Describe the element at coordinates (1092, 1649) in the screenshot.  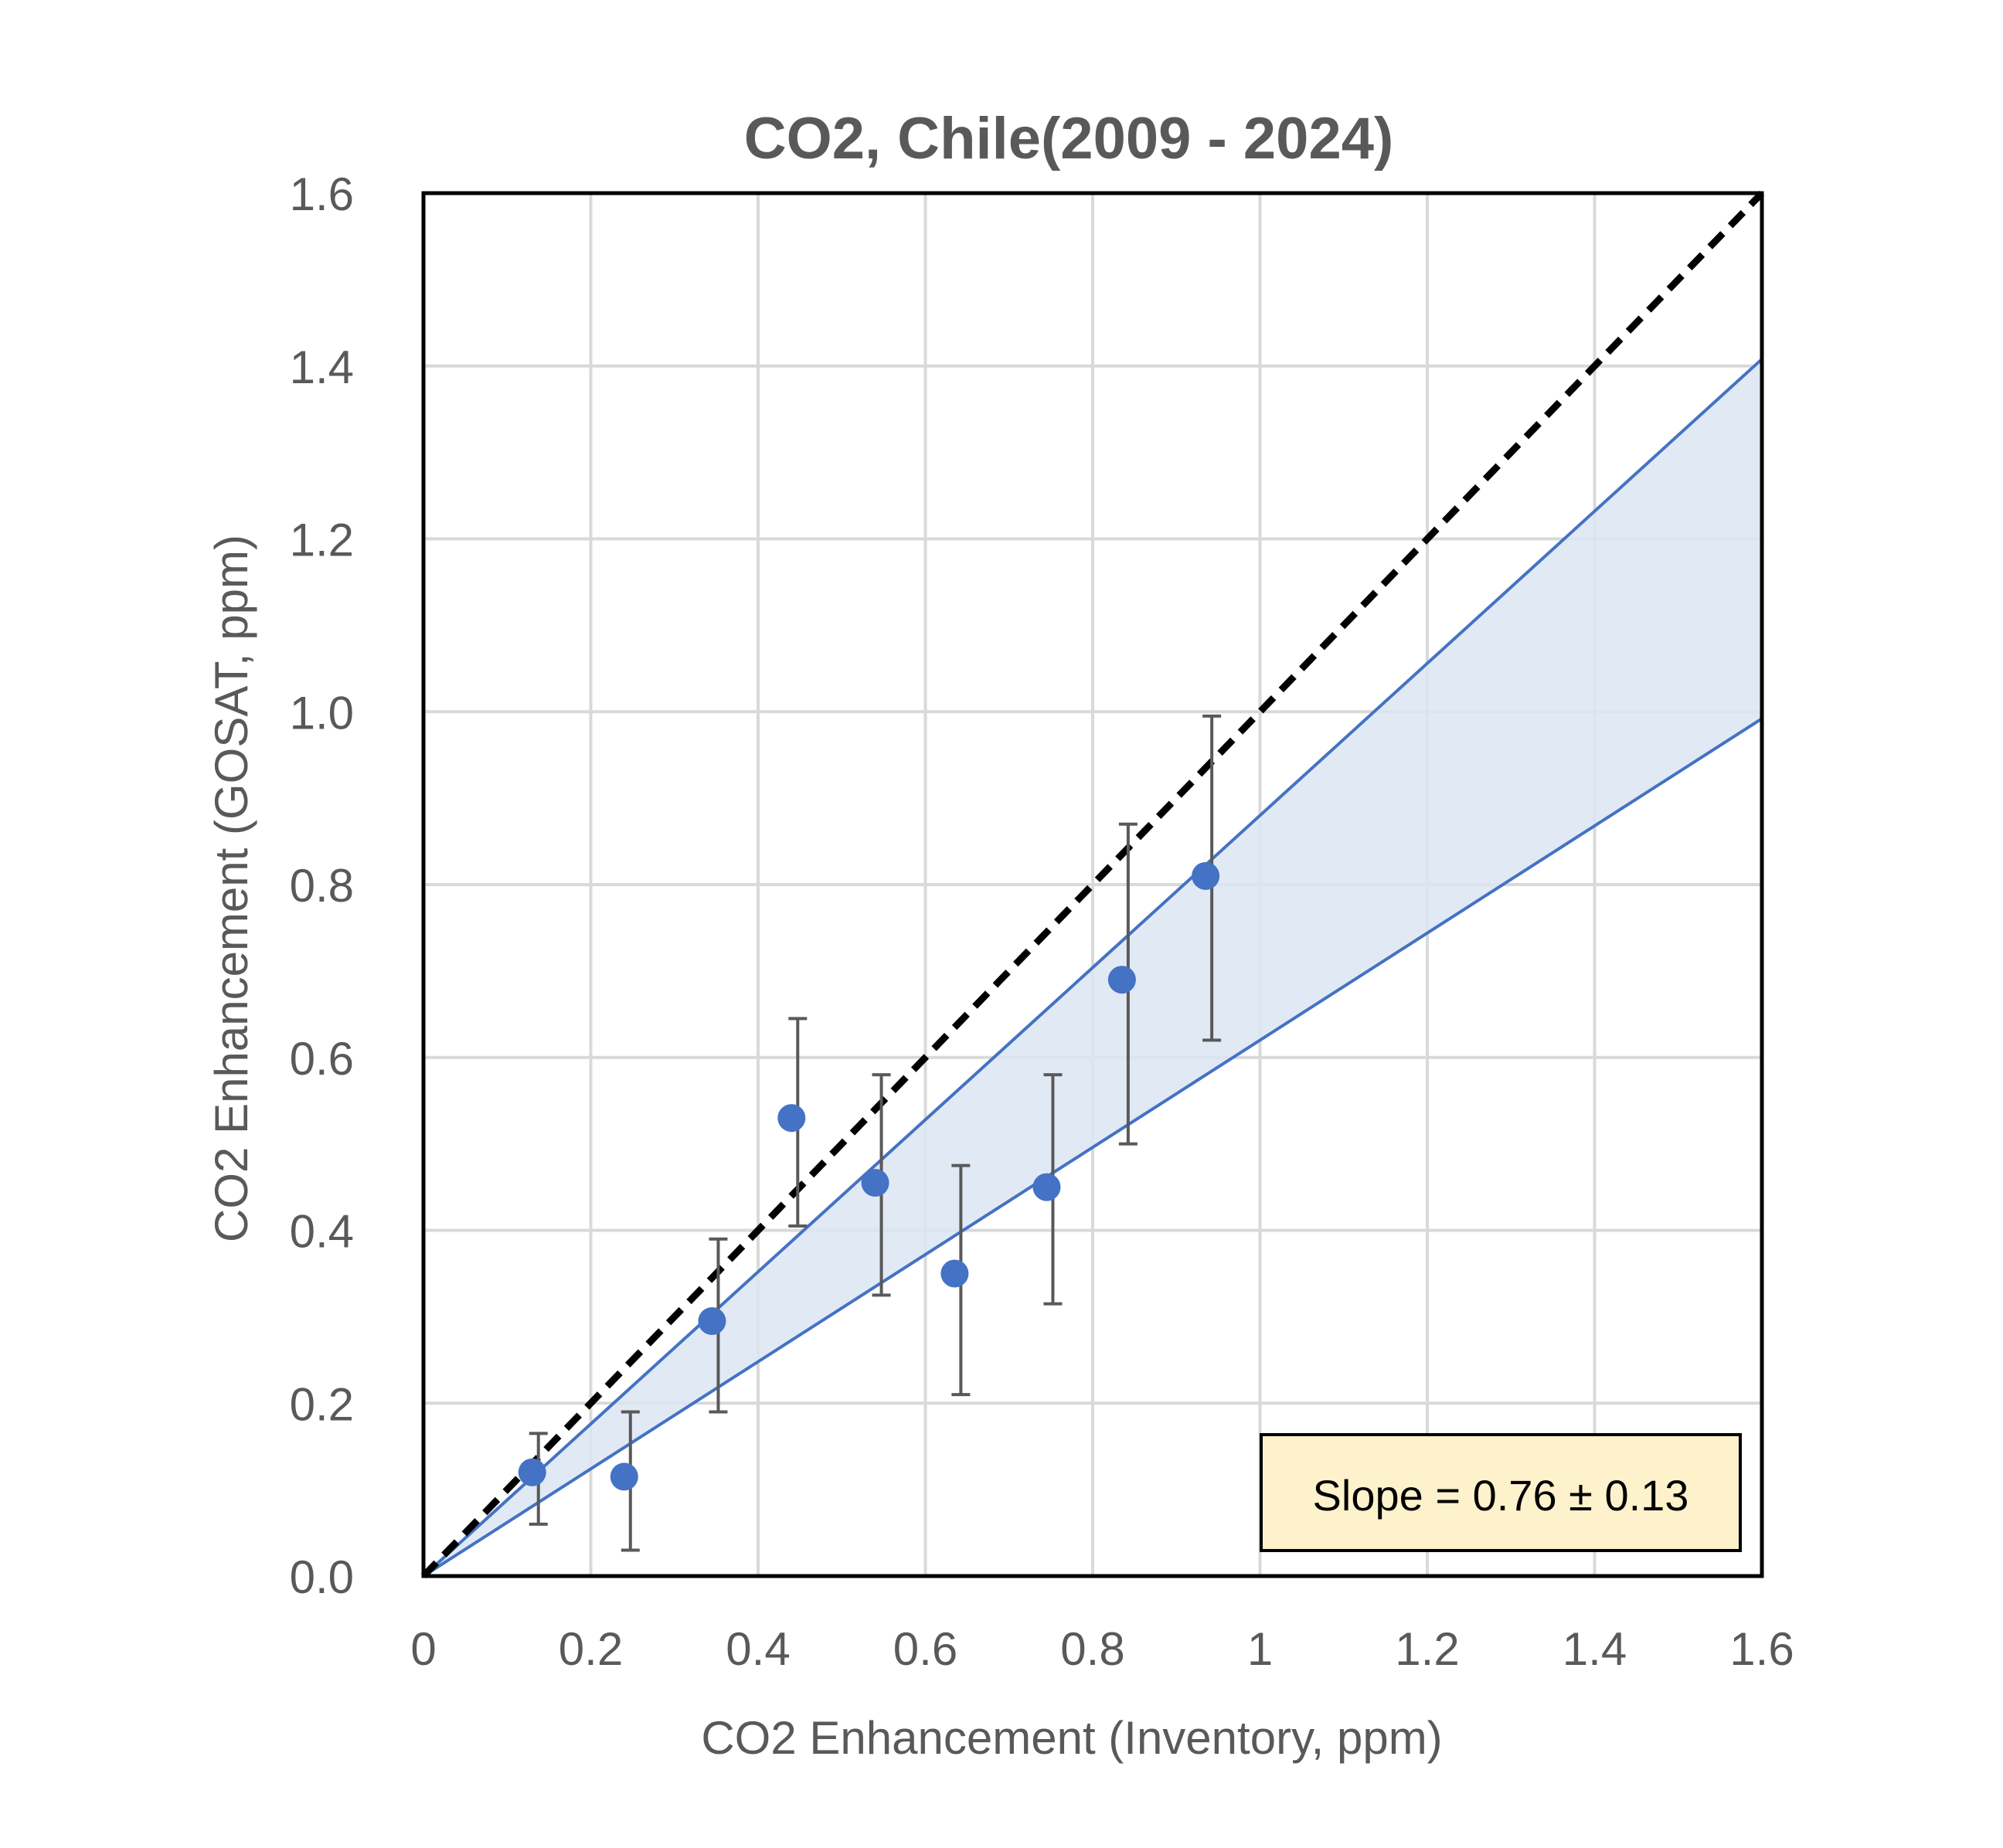
I see `x-tick-label: 0.8` at that location.